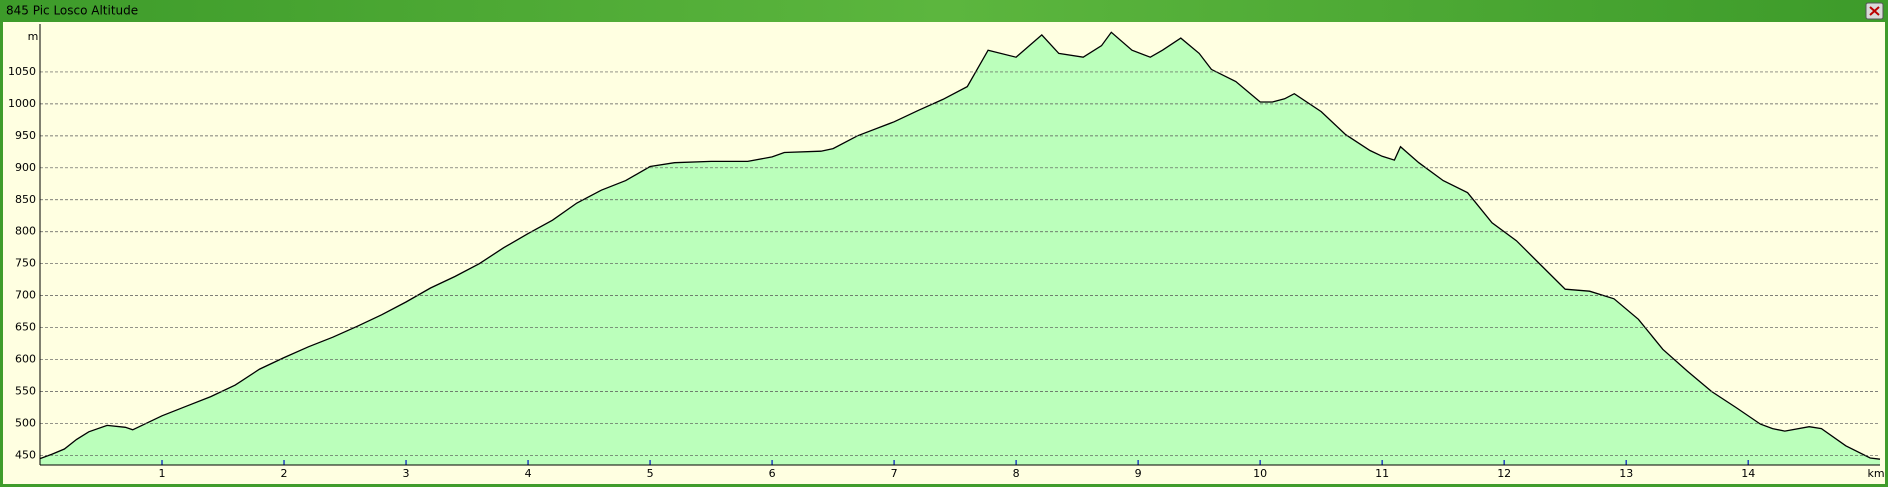 The height and width of the screenshot is (491, 1888). I want to click on y-tick-label: 650, so click(25, 327).